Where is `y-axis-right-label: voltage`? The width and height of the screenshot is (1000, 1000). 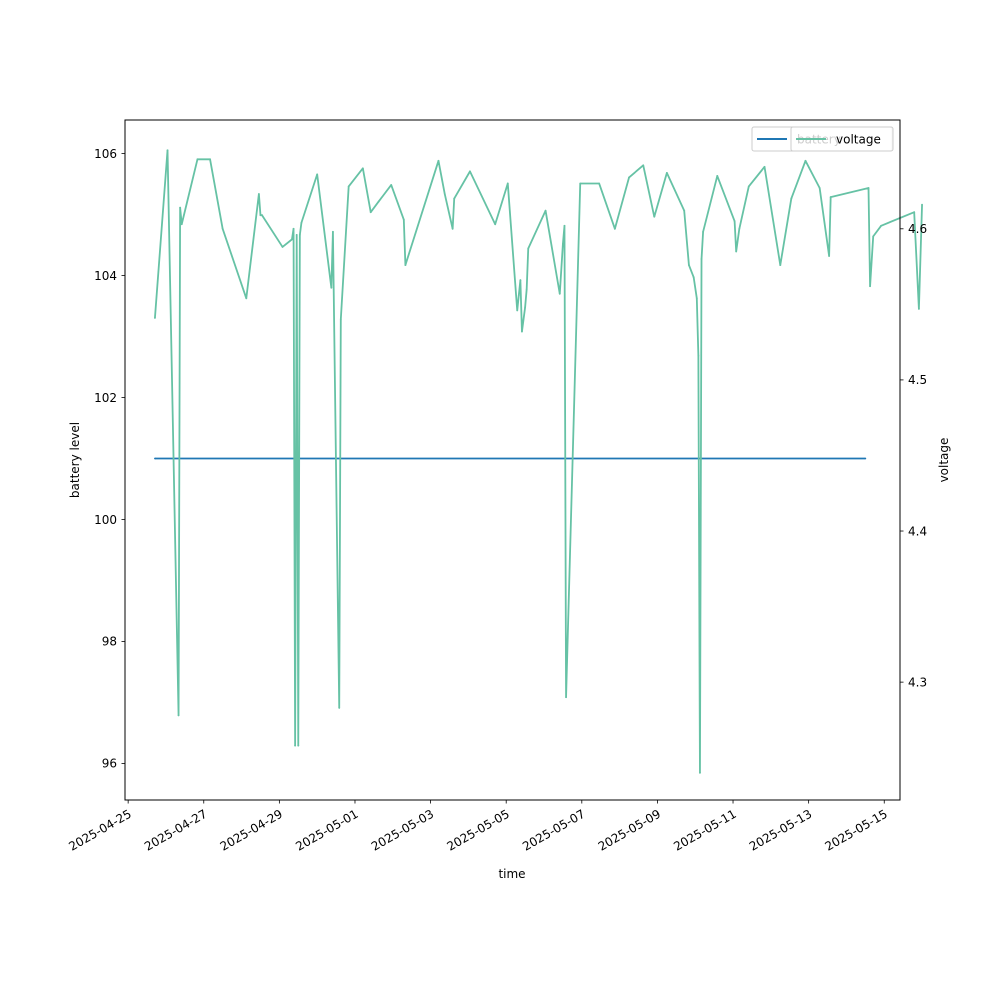
y-axis-right-label: voltage is located at coordinates (944, 460).